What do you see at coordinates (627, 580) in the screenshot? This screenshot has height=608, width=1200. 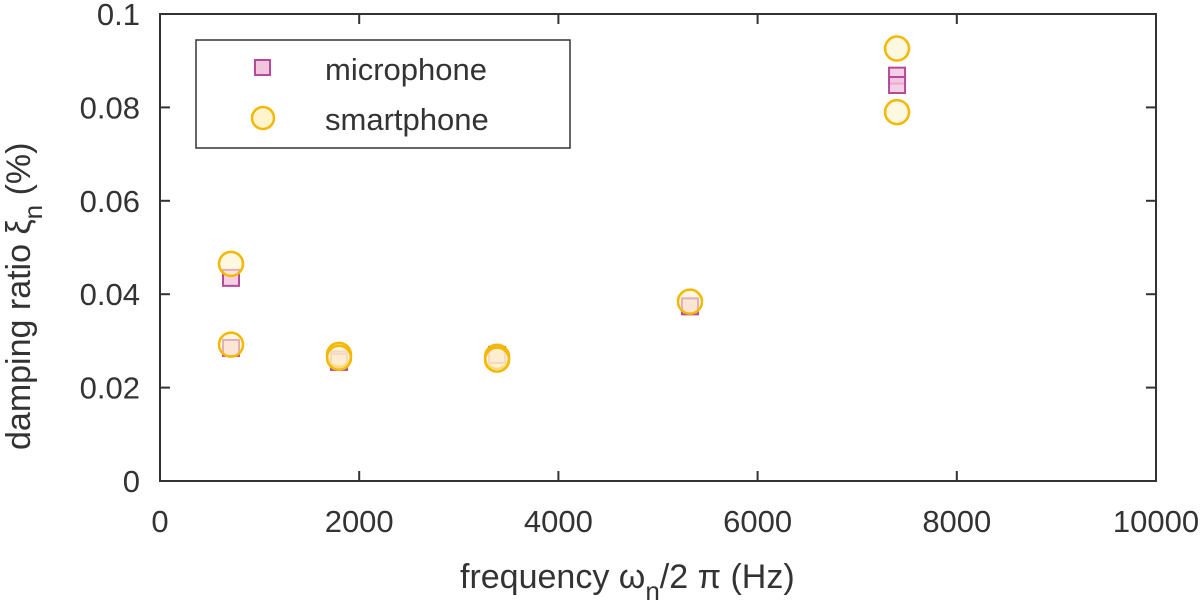 I see `x-axis-label: frequency ωn/2 π (Hz)` at bounding box center [627, 580].